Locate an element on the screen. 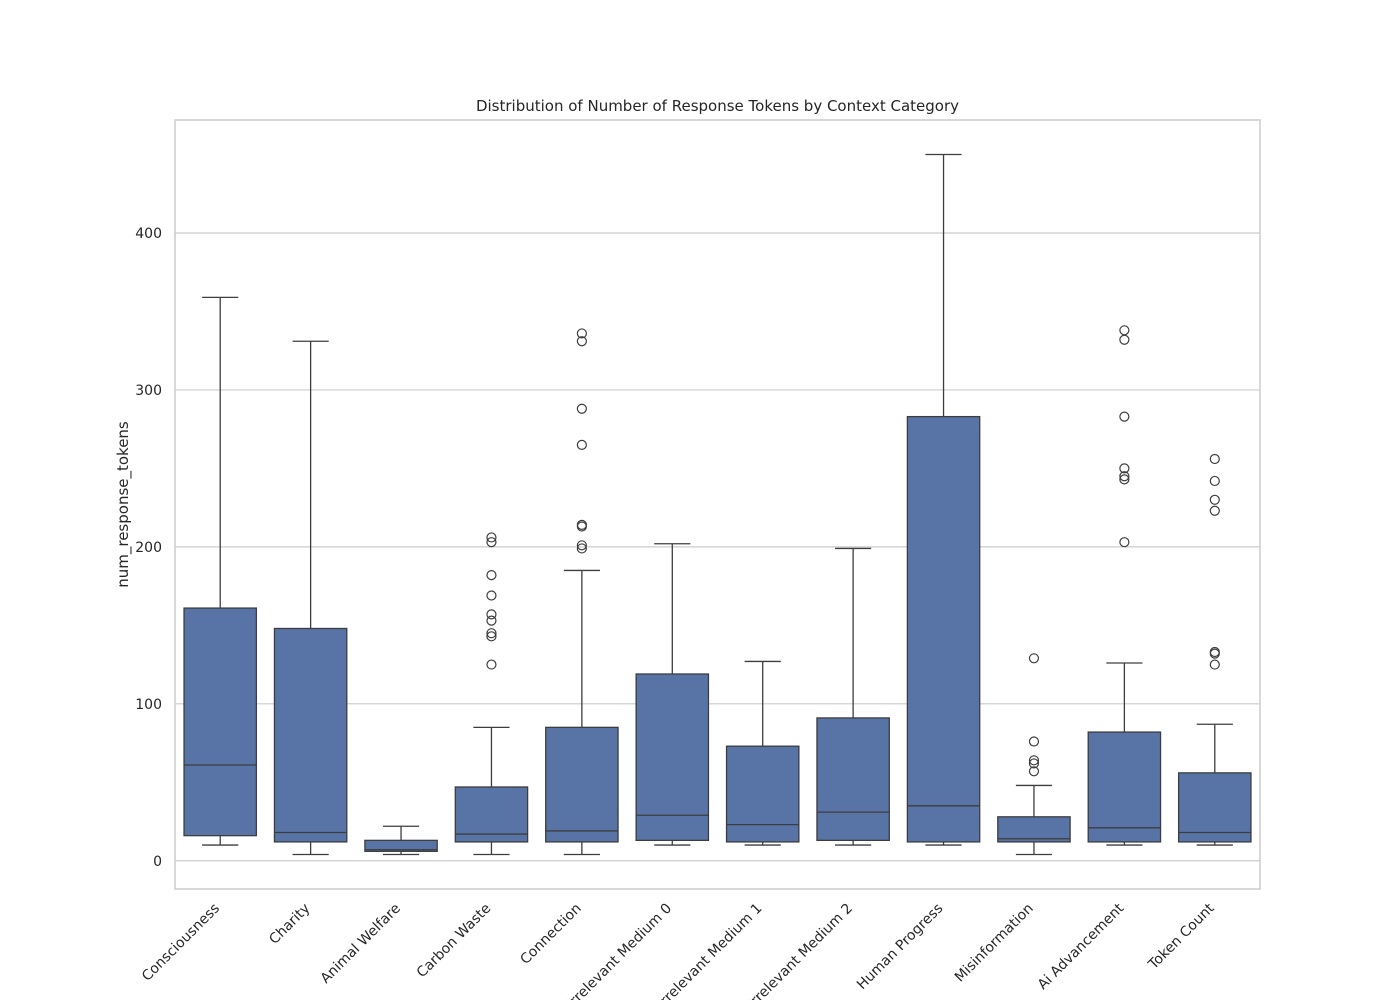  x-tick-label: Human Progress is located at coordinates (900, 947).